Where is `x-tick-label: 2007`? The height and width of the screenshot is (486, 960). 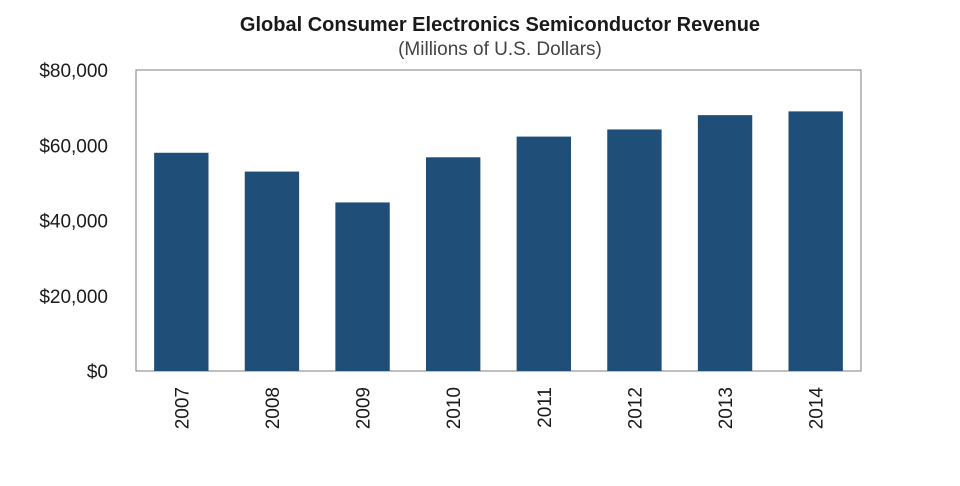 x-tick-label: 2007 is located at coordinates (182, 408).